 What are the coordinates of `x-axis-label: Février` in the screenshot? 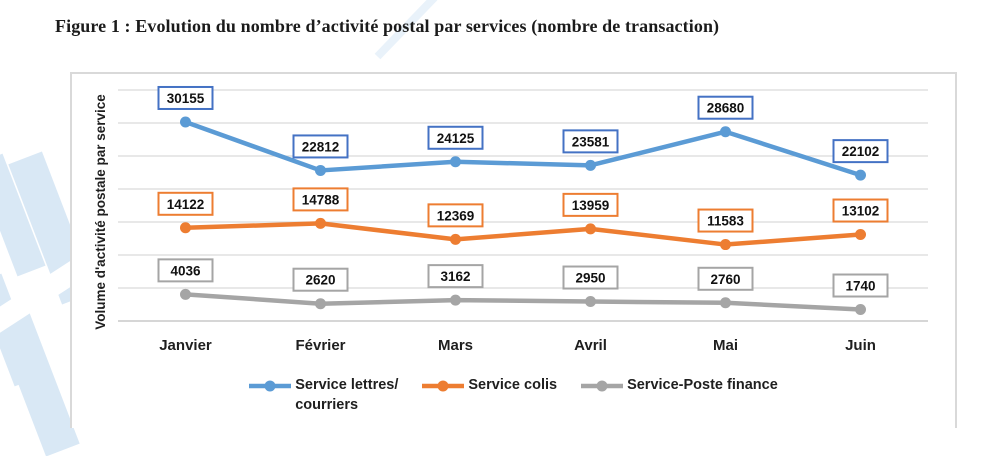 It's located at (320, 345).